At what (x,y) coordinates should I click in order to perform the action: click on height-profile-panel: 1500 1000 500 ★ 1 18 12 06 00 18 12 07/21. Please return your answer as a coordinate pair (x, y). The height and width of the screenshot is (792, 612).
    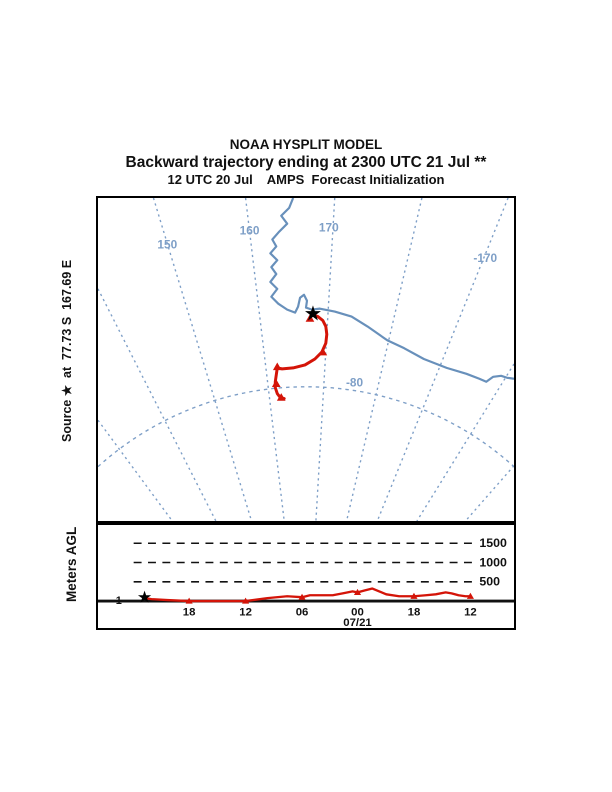
    Looking at the image, I should click on (306, 576).